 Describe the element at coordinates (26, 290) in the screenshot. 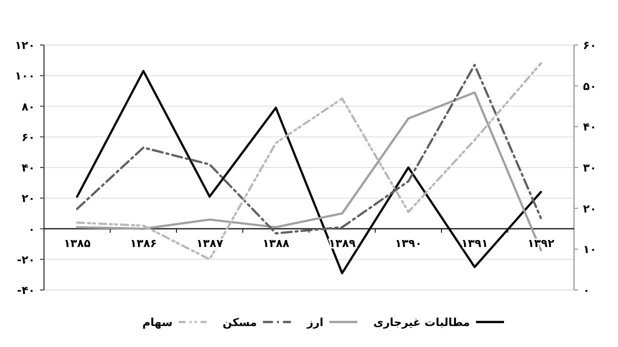

I see `y-tick-label: -۴۰` at that location.